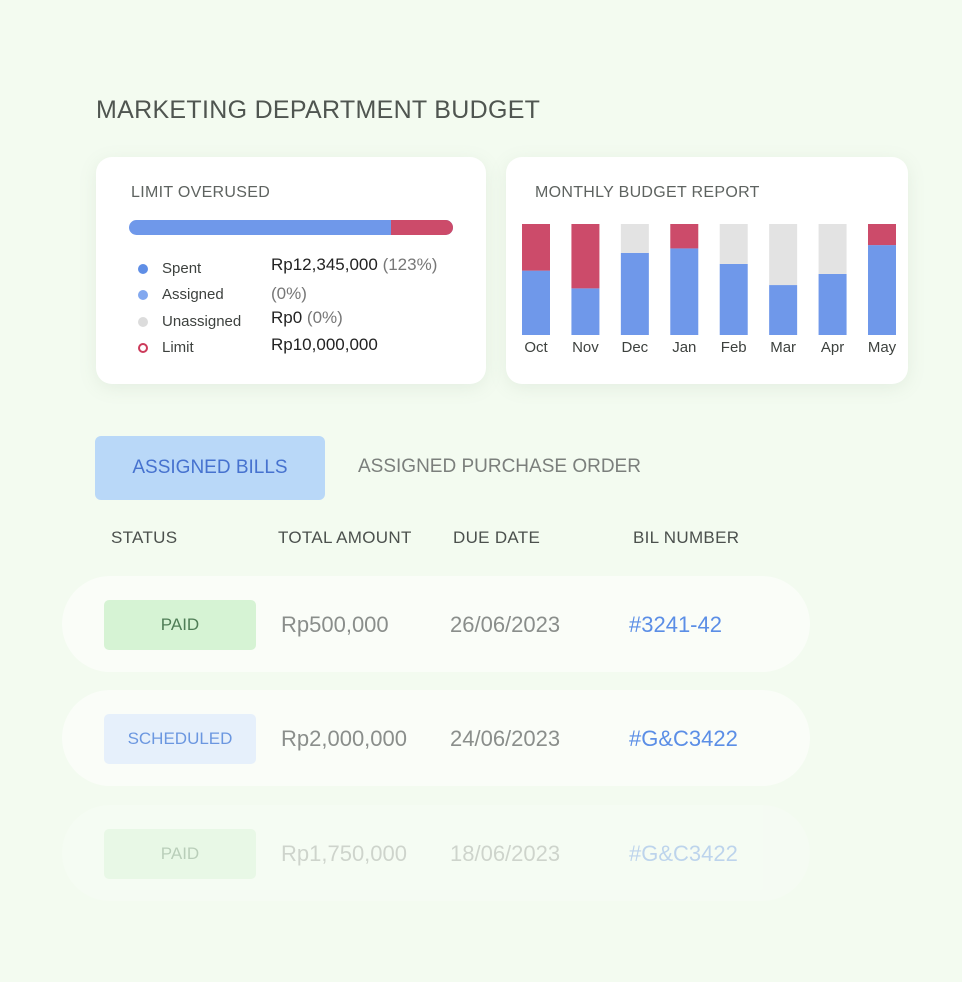 The image size is (962, 982). What do you see at coordinates (335, 624) in the screenshot?
I see `amount-cell: Rp500,000` at bounding box center [335, 624].